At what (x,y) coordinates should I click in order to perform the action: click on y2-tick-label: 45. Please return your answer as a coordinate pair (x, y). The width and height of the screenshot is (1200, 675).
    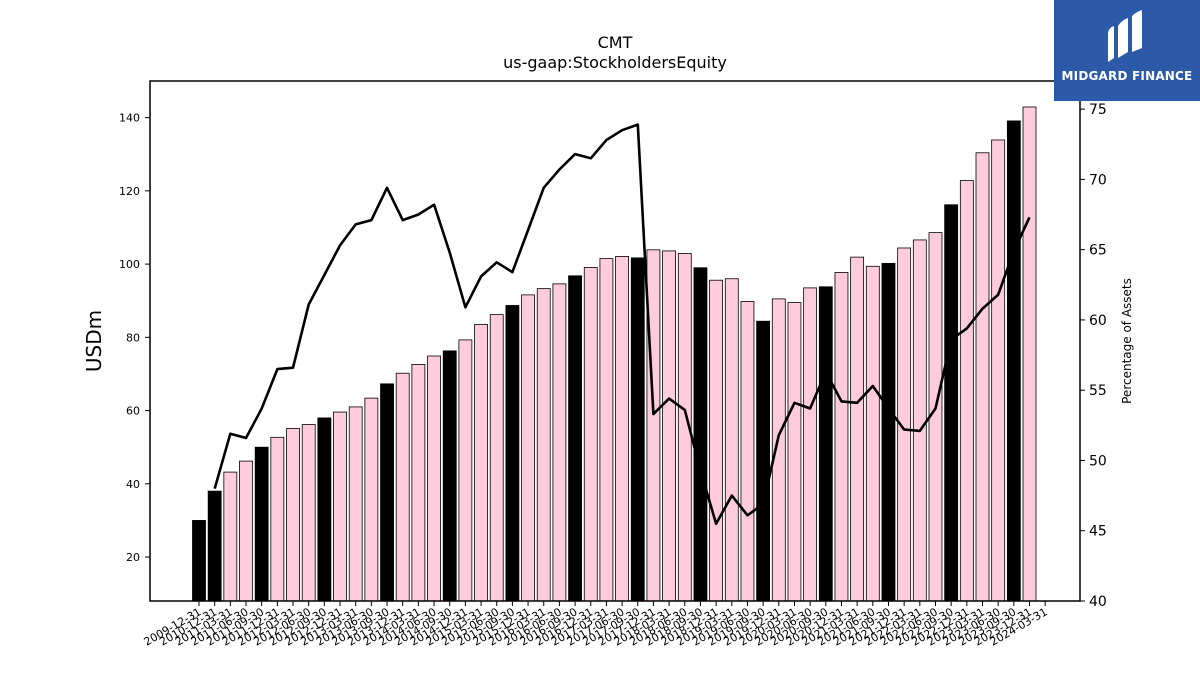
    Looking at the image, I should click on (1098, 532).